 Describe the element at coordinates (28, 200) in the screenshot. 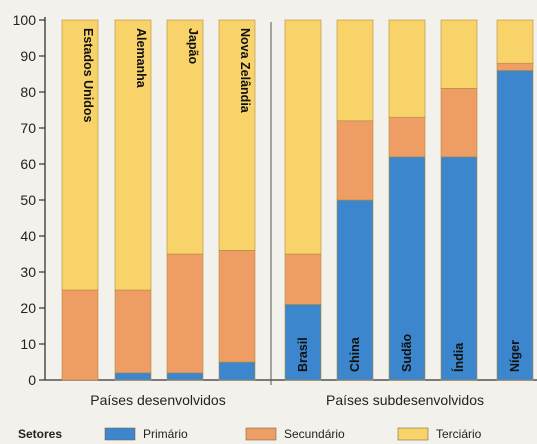

I see `y-tick-label: 50` at that location.